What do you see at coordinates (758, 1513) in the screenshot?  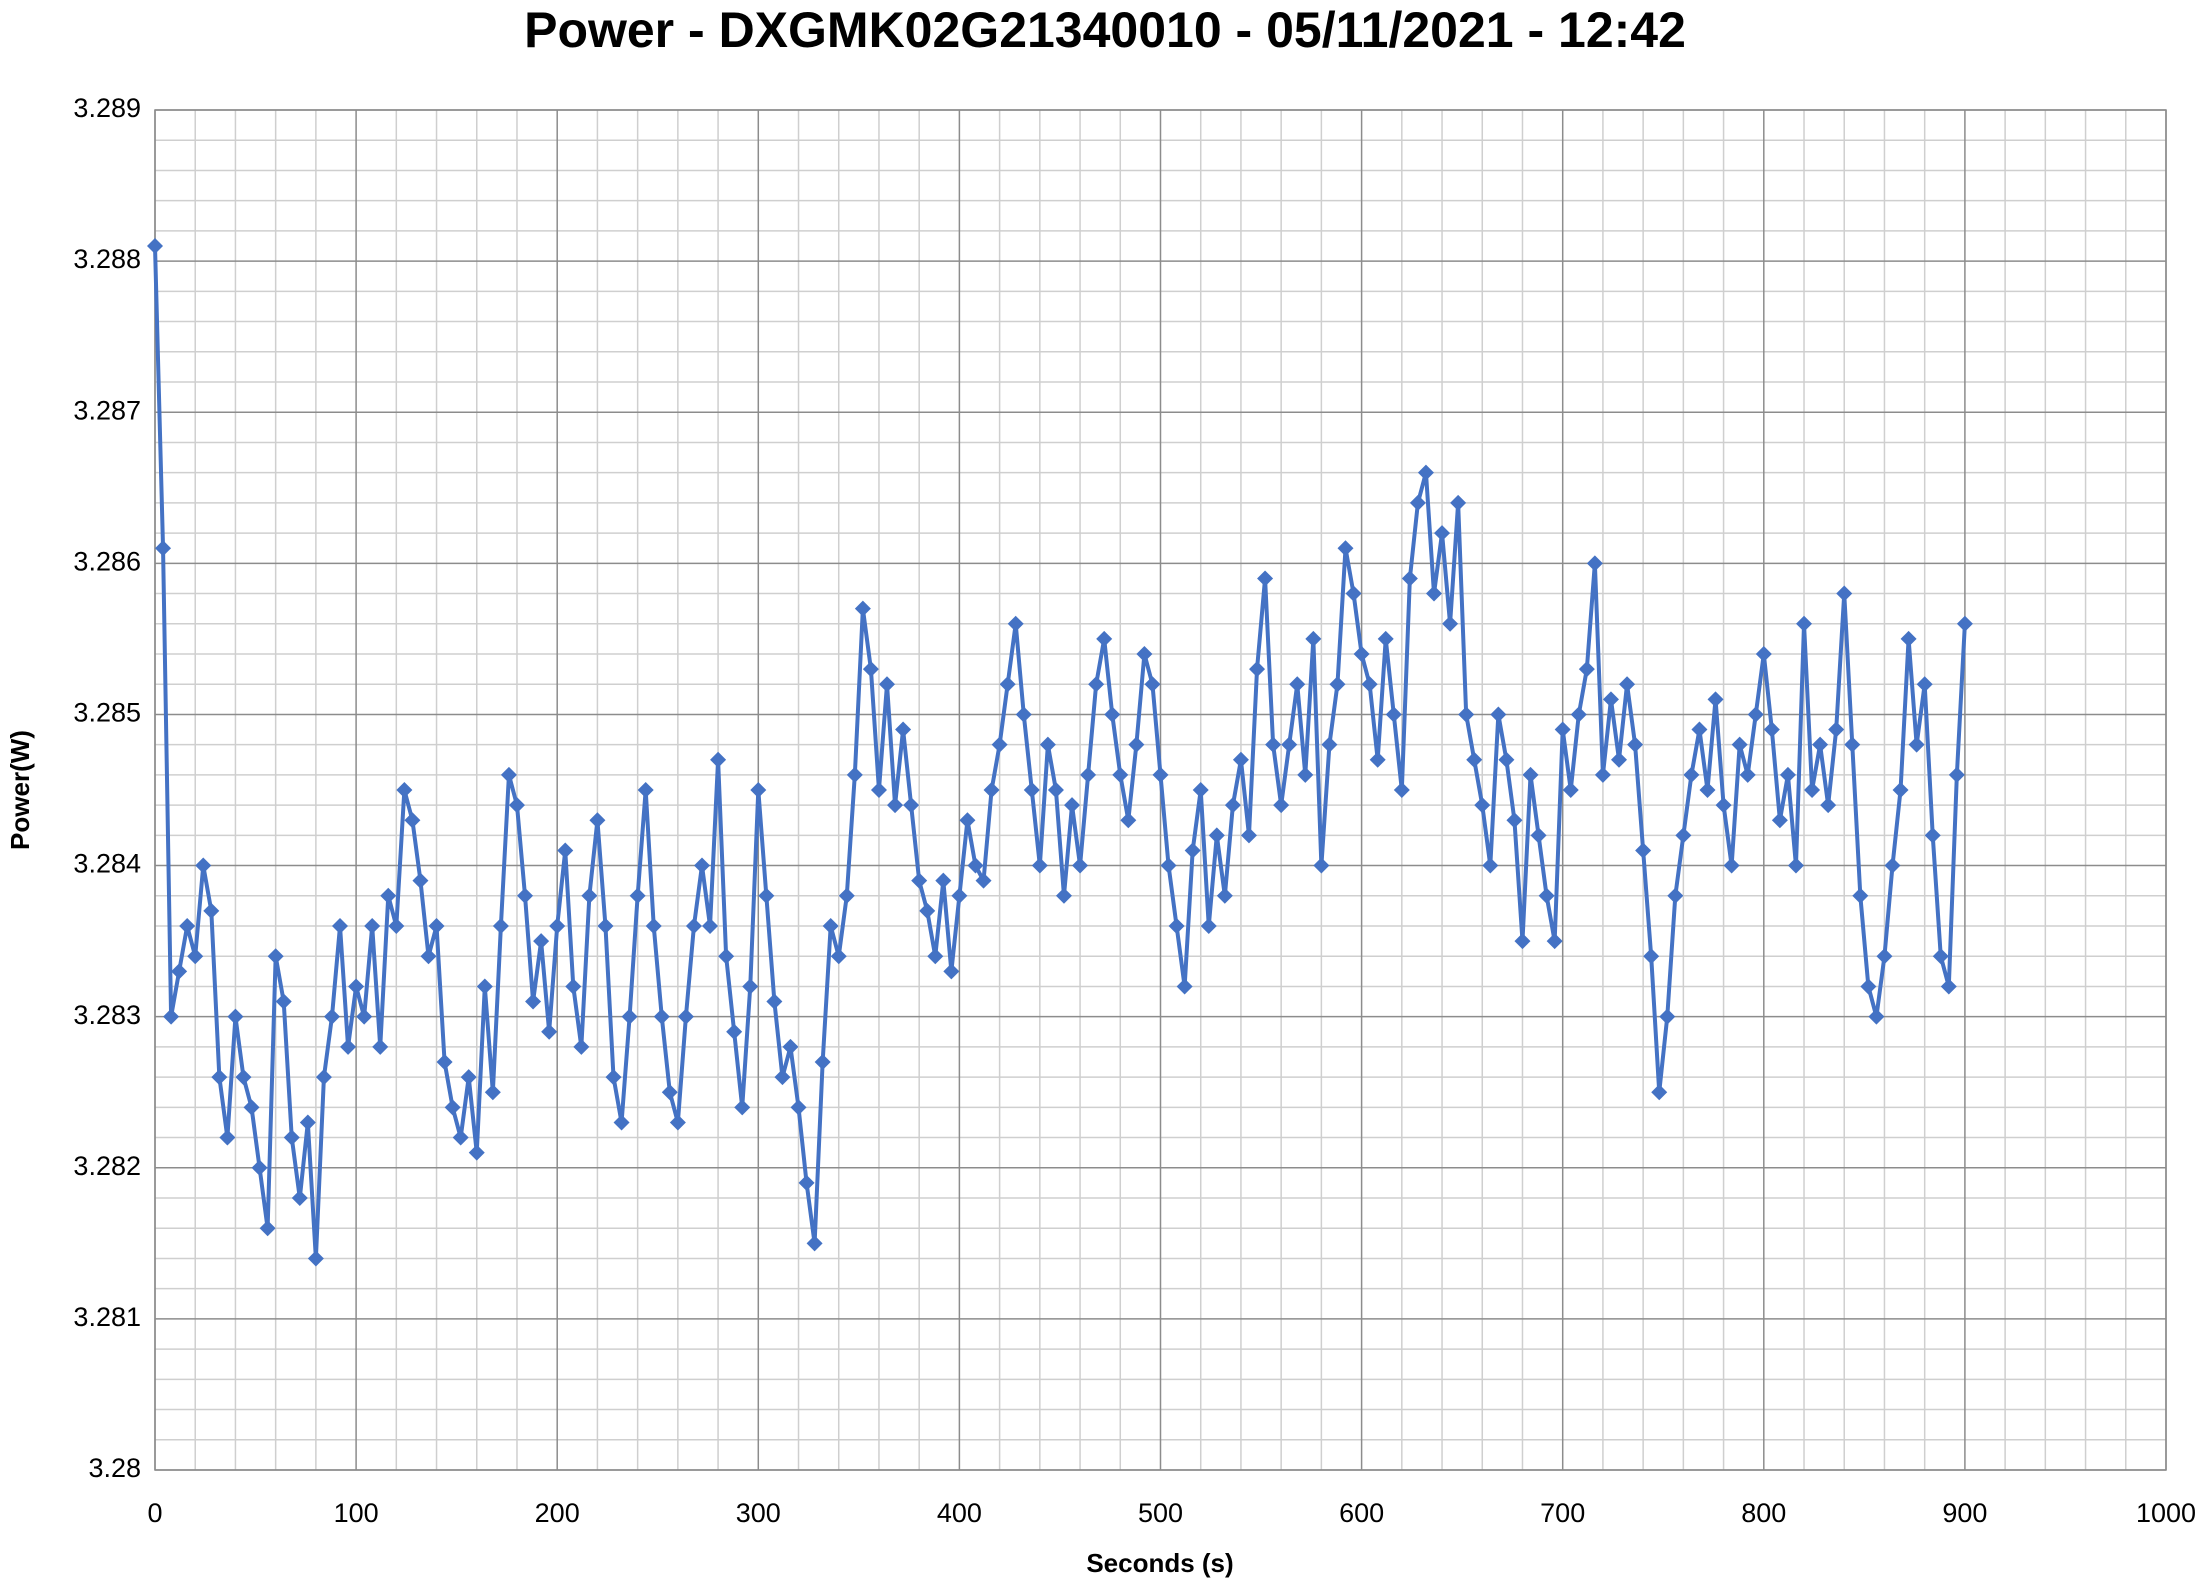 I see `x-tick-label: 300` at bounding box center [758, 1513].